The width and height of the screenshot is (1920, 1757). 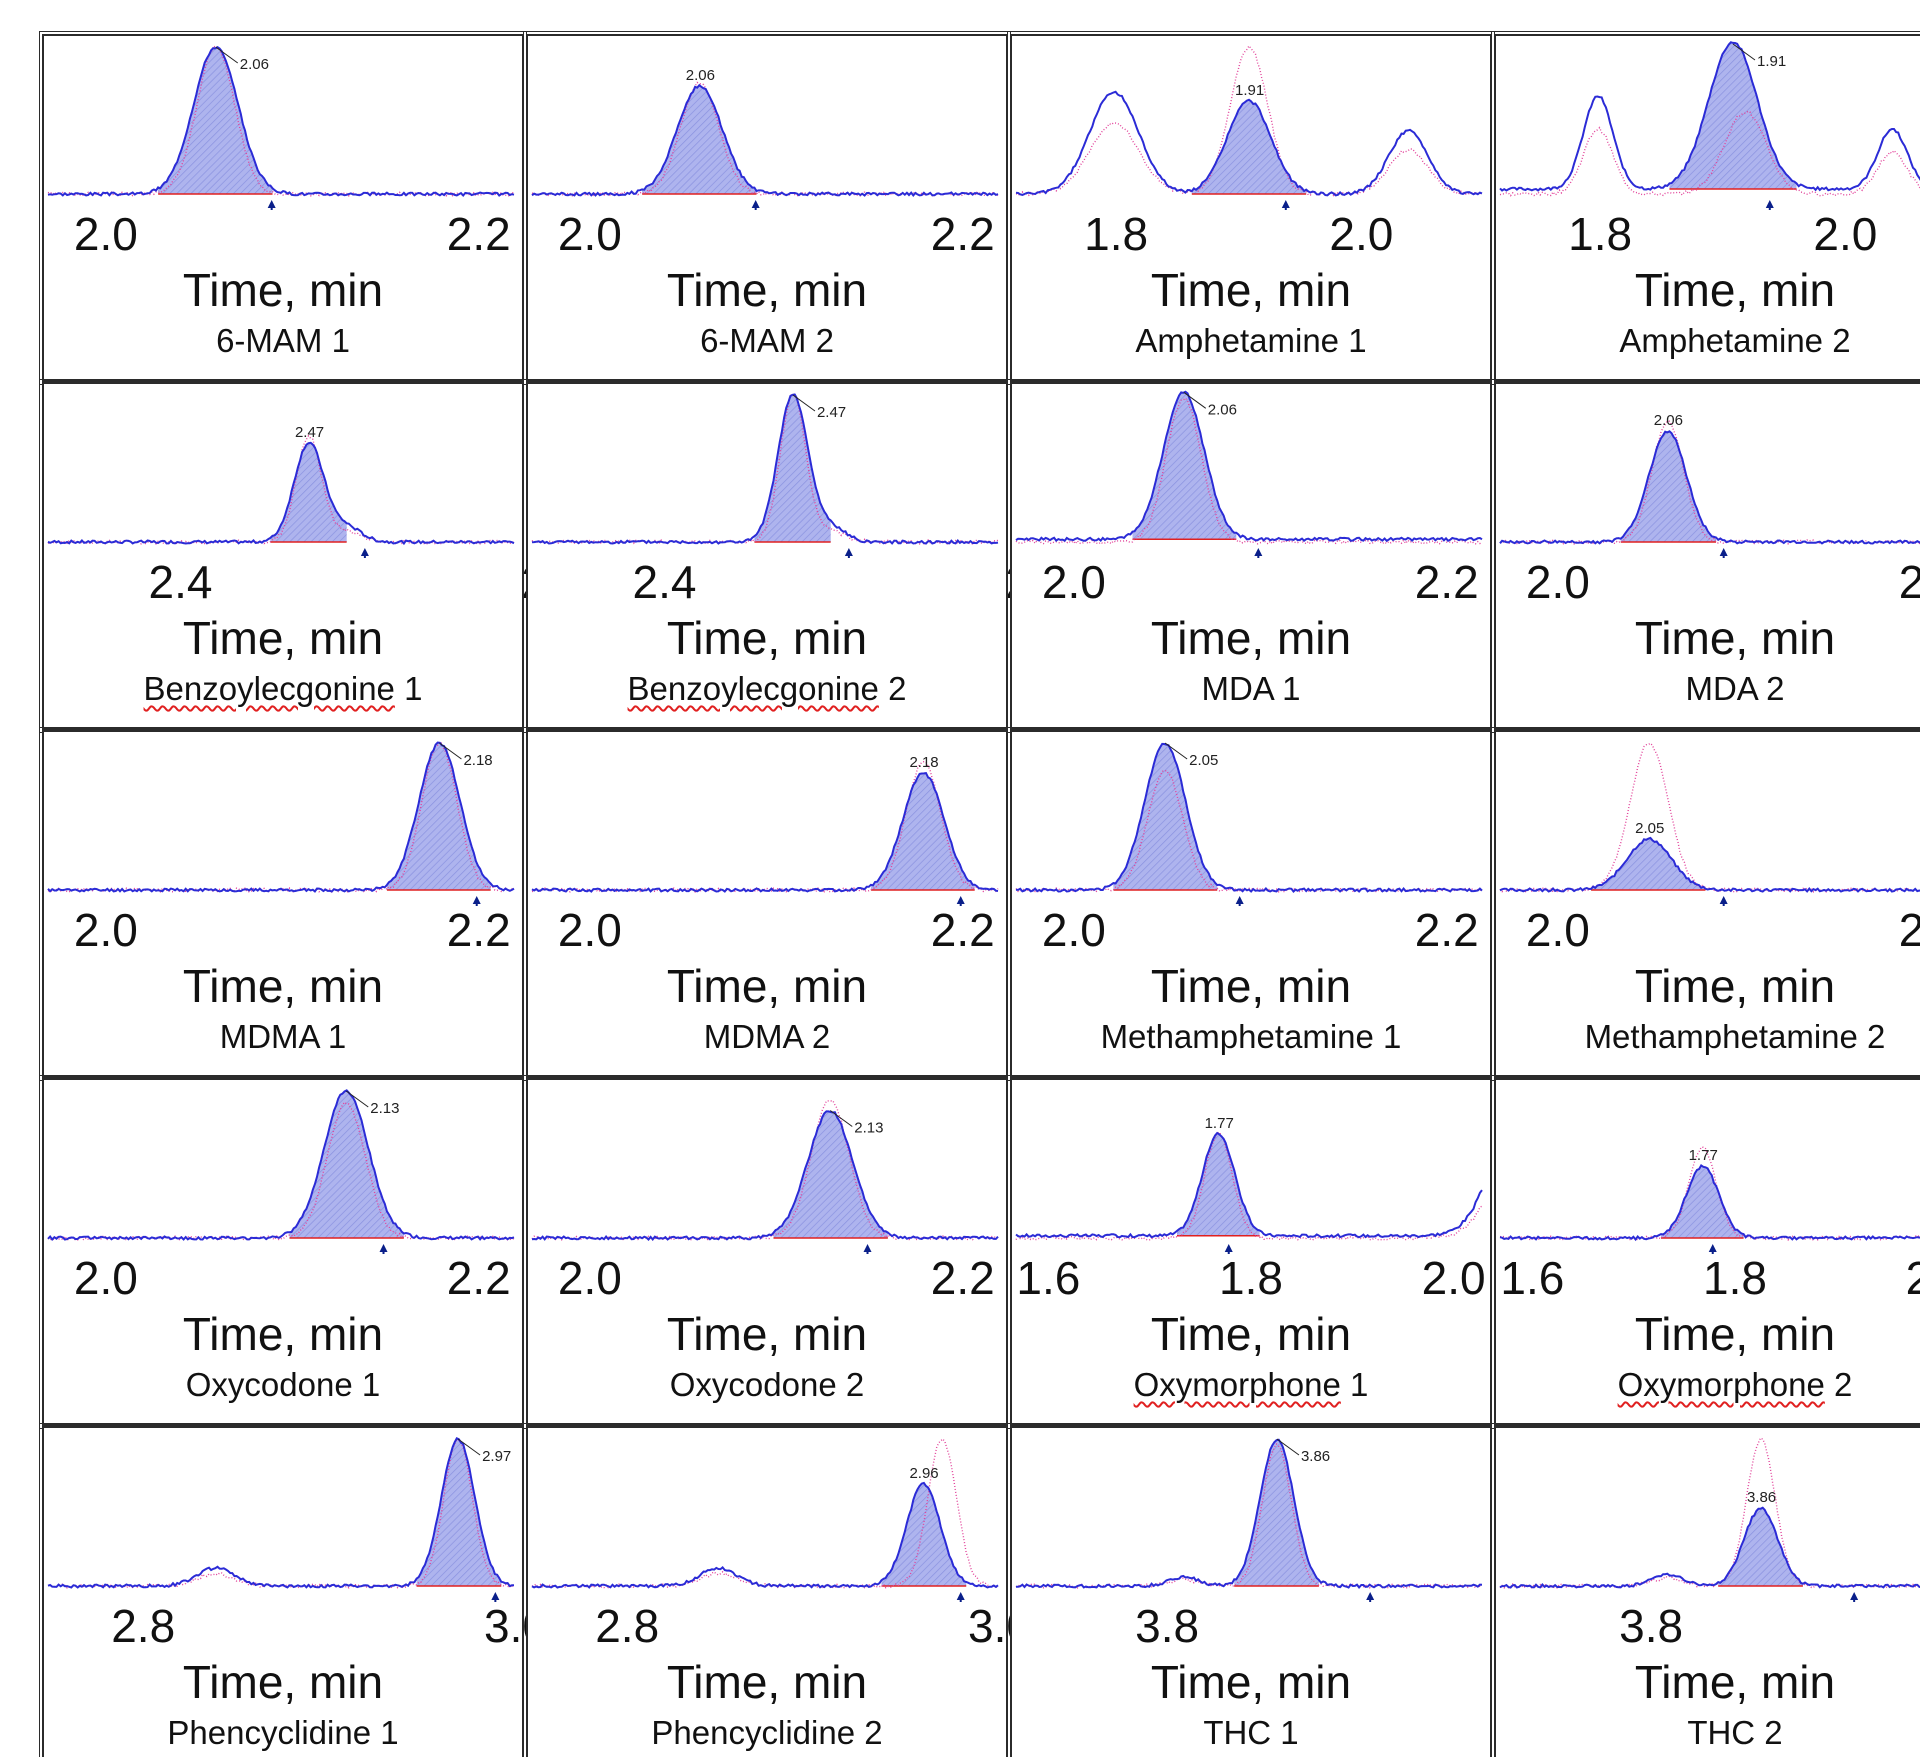 I want to click on x-tick-label: 2.8, so click(x=143, y=1626).